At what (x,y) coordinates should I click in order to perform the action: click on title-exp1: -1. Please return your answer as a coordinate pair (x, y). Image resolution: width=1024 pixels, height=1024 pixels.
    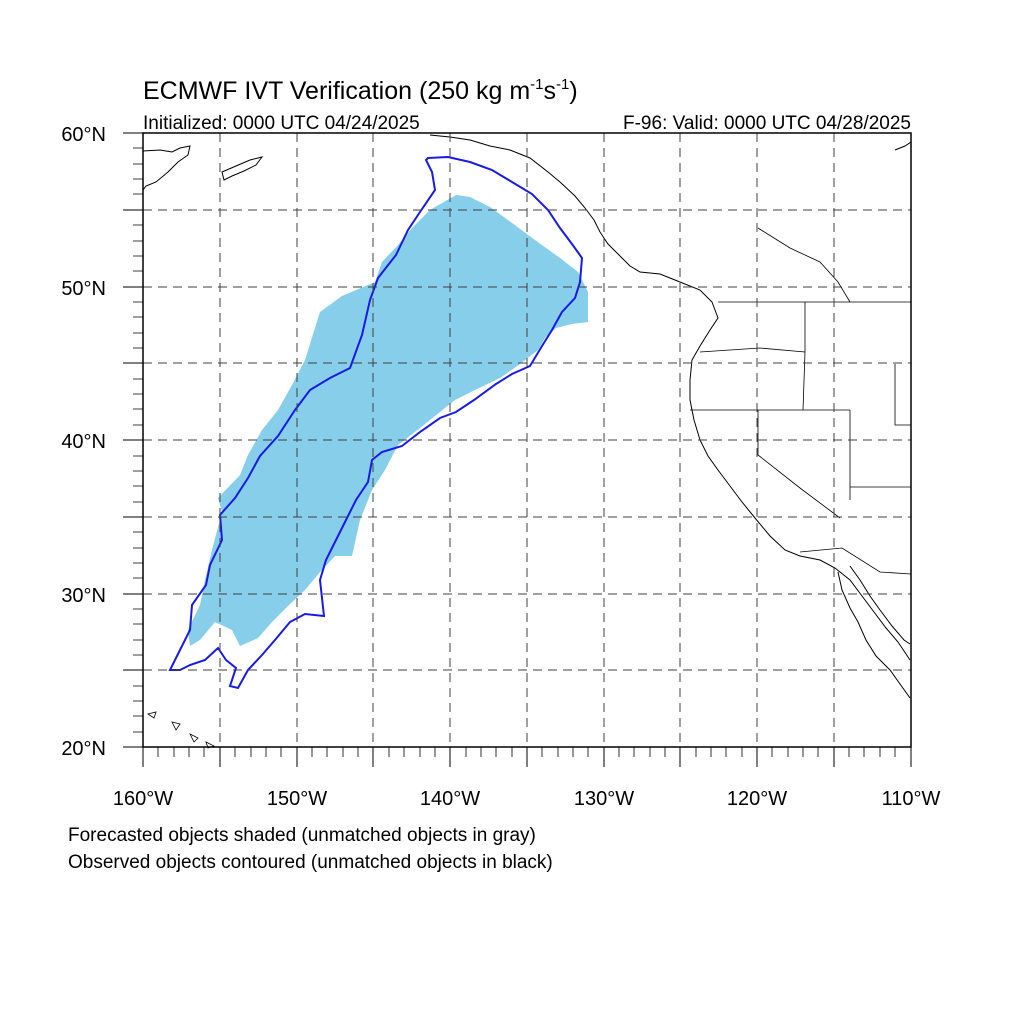
    Looking at the image, I should click on (536, 84).